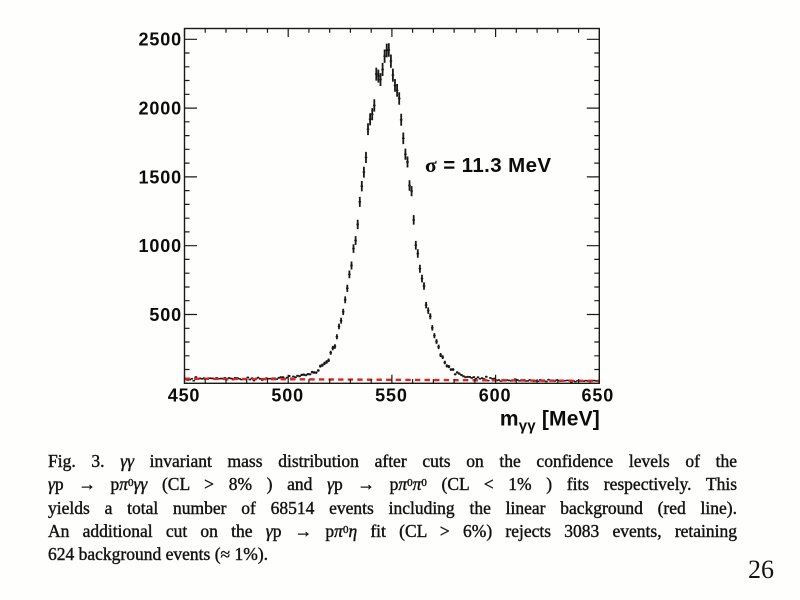 Image resolution: width=800 pixels, height=600 pixels. Describe the element at coordinates (391, 396) in the screenshot. I see `svg-text: 550` at that location.